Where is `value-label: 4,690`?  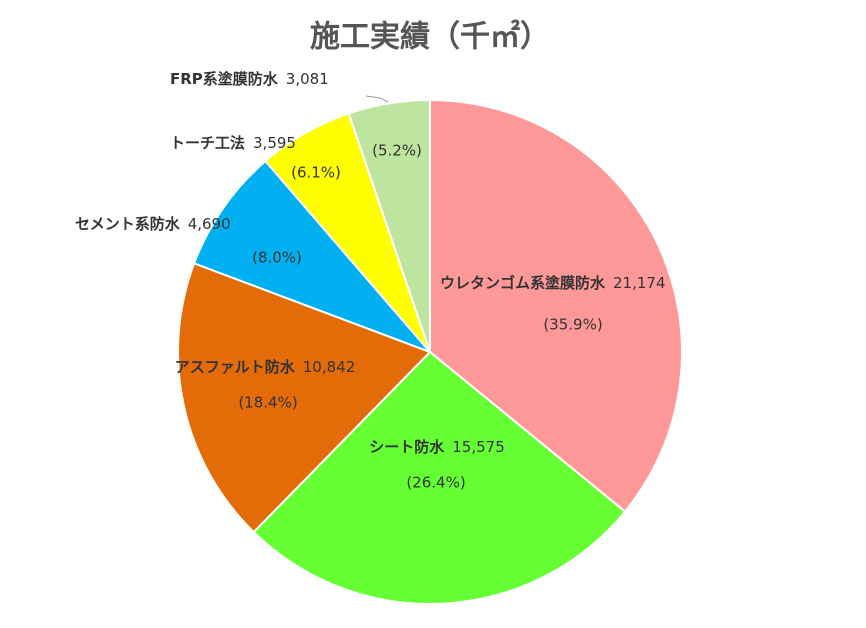
value-label: 4,690 is located at coordinates (209, 224).